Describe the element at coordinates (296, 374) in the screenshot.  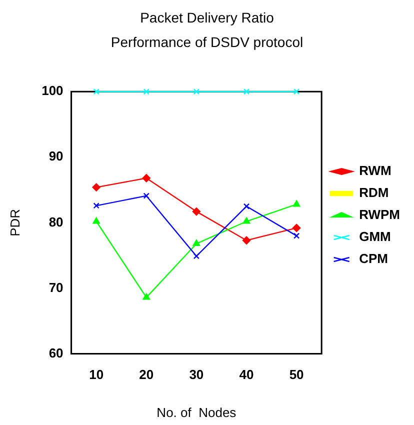
I see `x-tick-label: 50` at that location.